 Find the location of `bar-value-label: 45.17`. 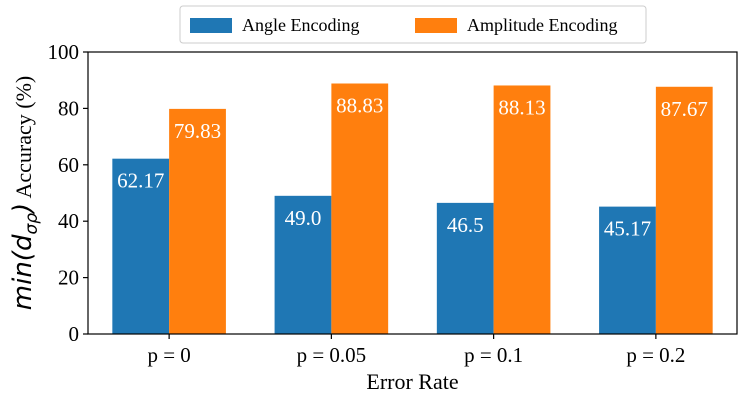

bar-value-label: 45.17 is located at coordinates (627, 229).